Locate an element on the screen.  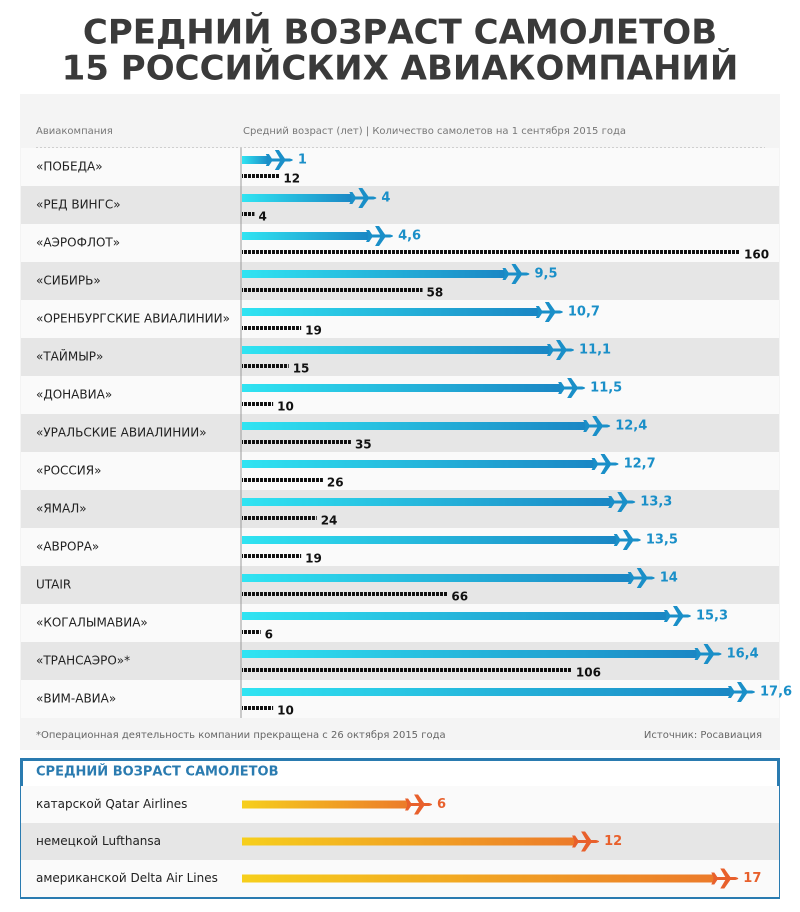
count-label: 15 is located at coordinates (301, 369).